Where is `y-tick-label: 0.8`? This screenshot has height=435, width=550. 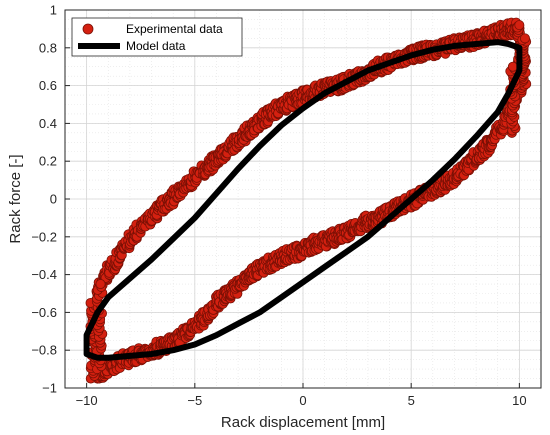
y-tick-label: 0.8 is located at coordinates (48, 47).